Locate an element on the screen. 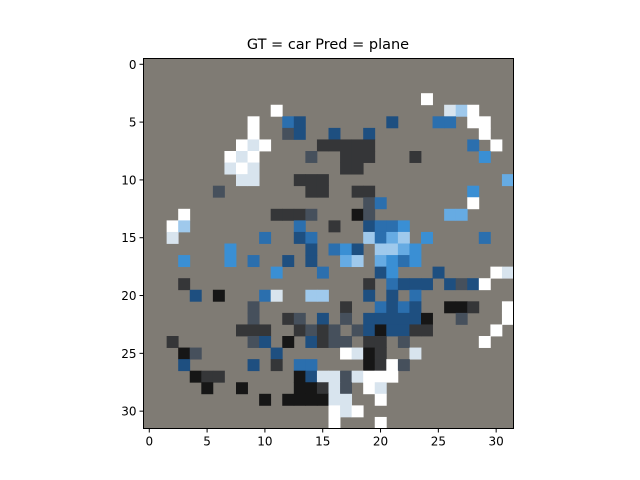 The height and width of the screenshot is (480, 640). x-tick-label: 15 is located at coordinates (322, 442).